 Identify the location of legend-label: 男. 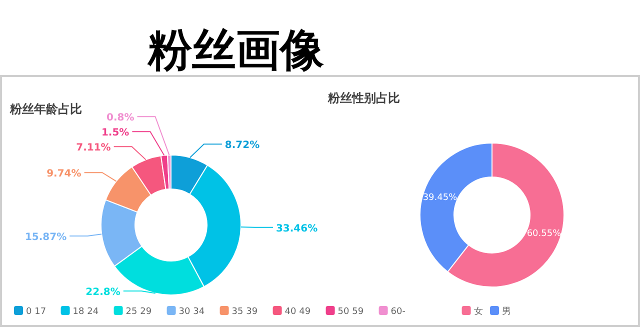
(506, 311).